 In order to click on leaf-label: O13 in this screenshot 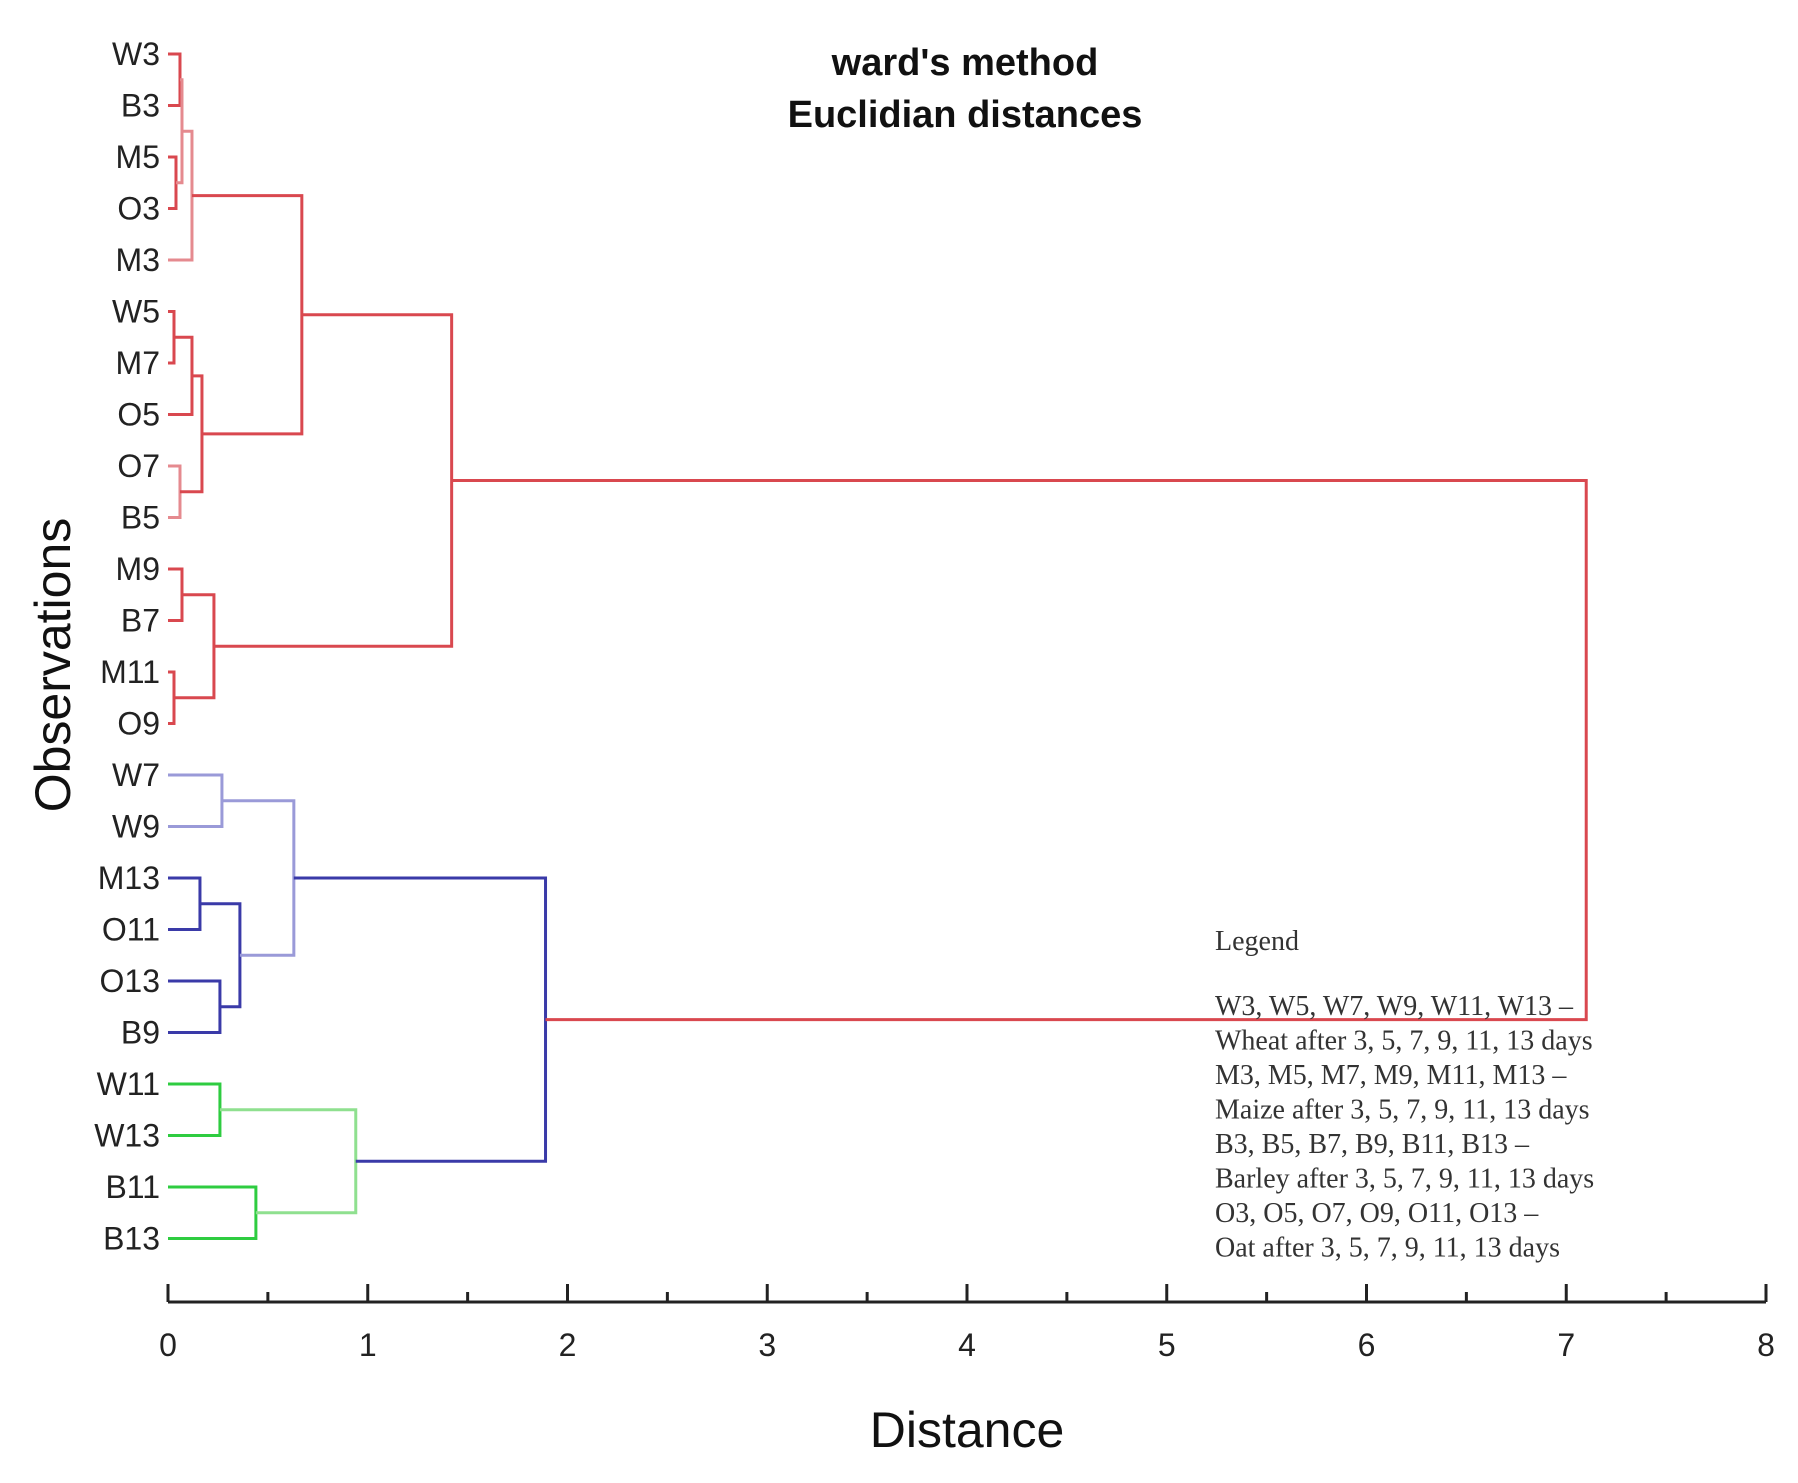, I will do `click(130, 981)`.